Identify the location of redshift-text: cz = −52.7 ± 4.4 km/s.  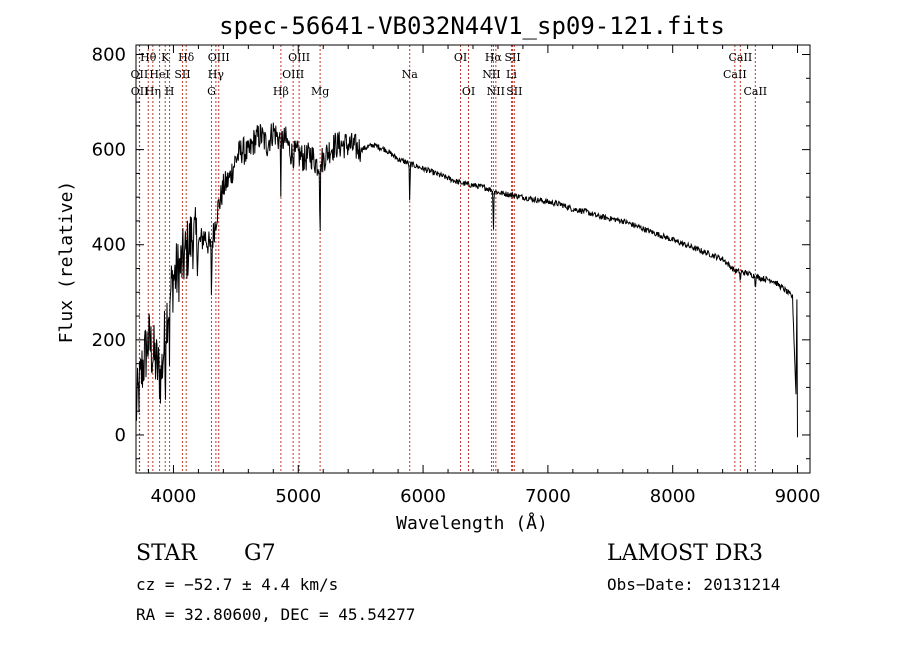
(237, 584).